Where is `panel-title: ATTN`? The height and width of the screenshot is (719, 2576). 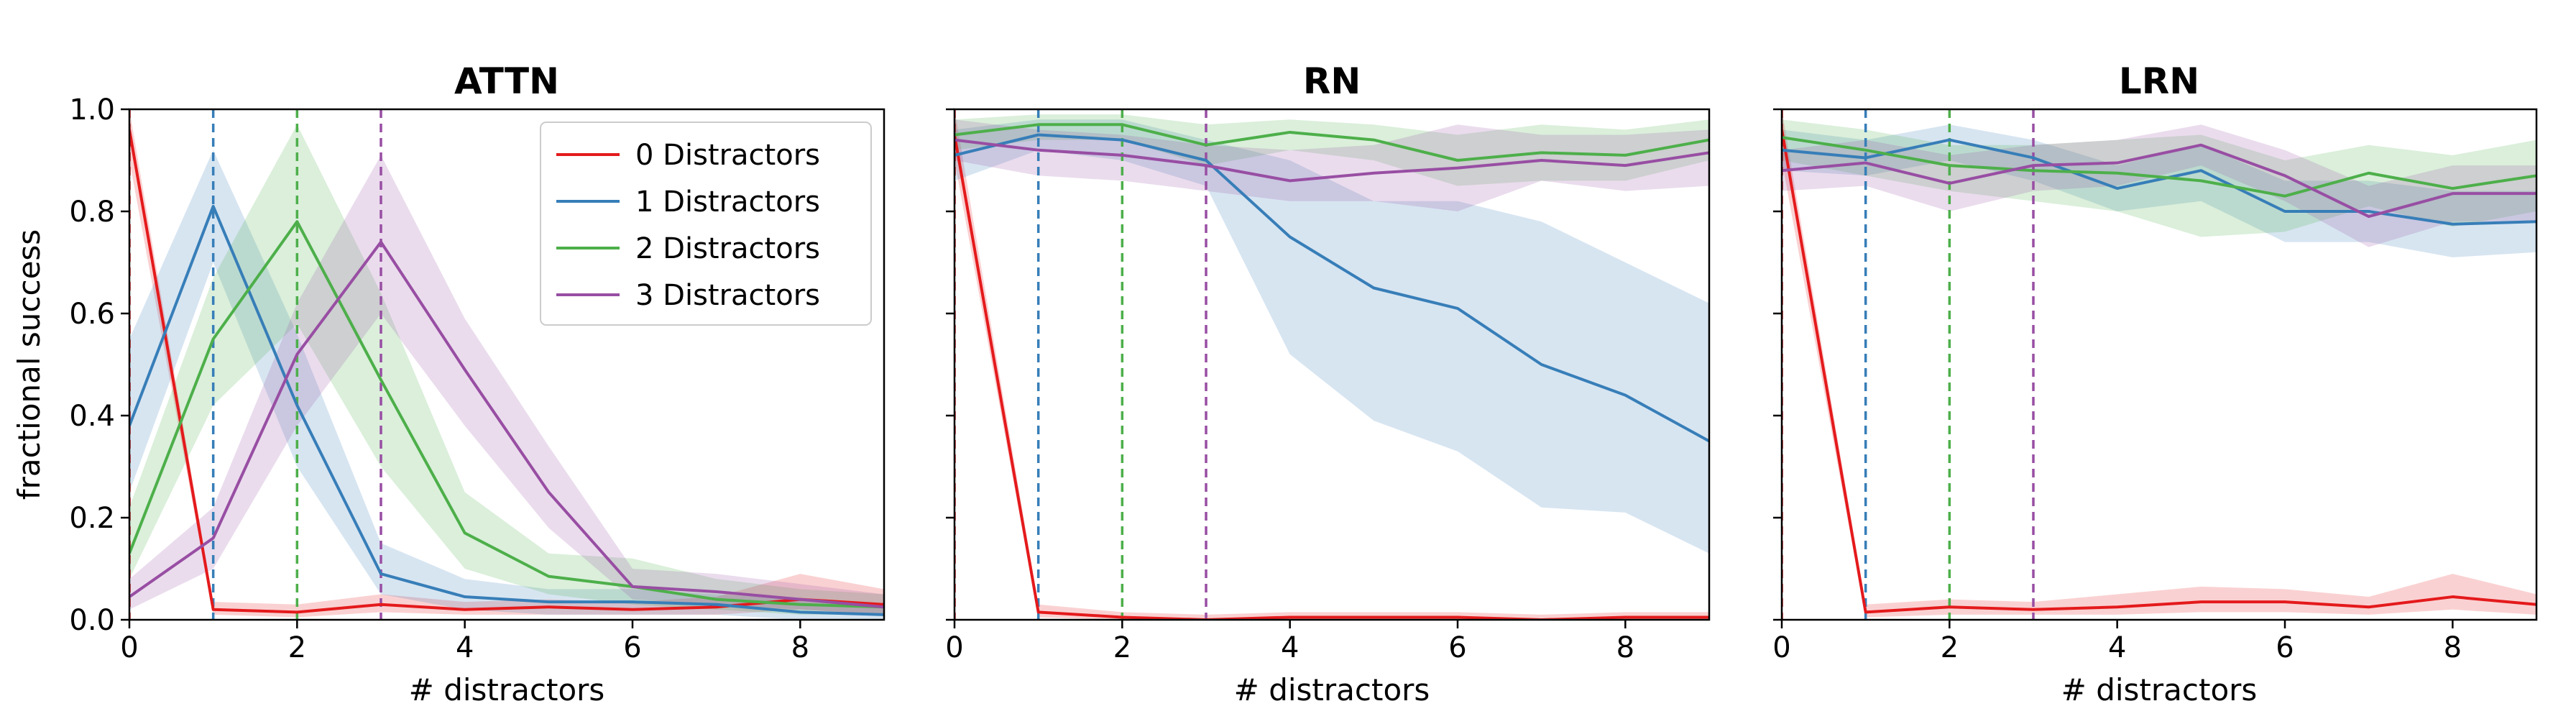
panel-title: ATTN is located at coordinates (506, 81).